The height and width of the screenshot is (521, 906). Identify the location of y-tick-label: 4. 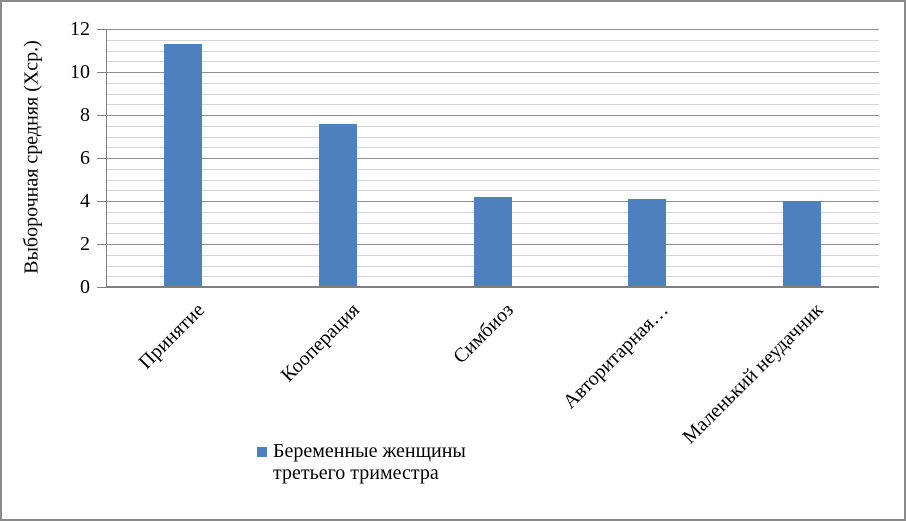
(85, 201).